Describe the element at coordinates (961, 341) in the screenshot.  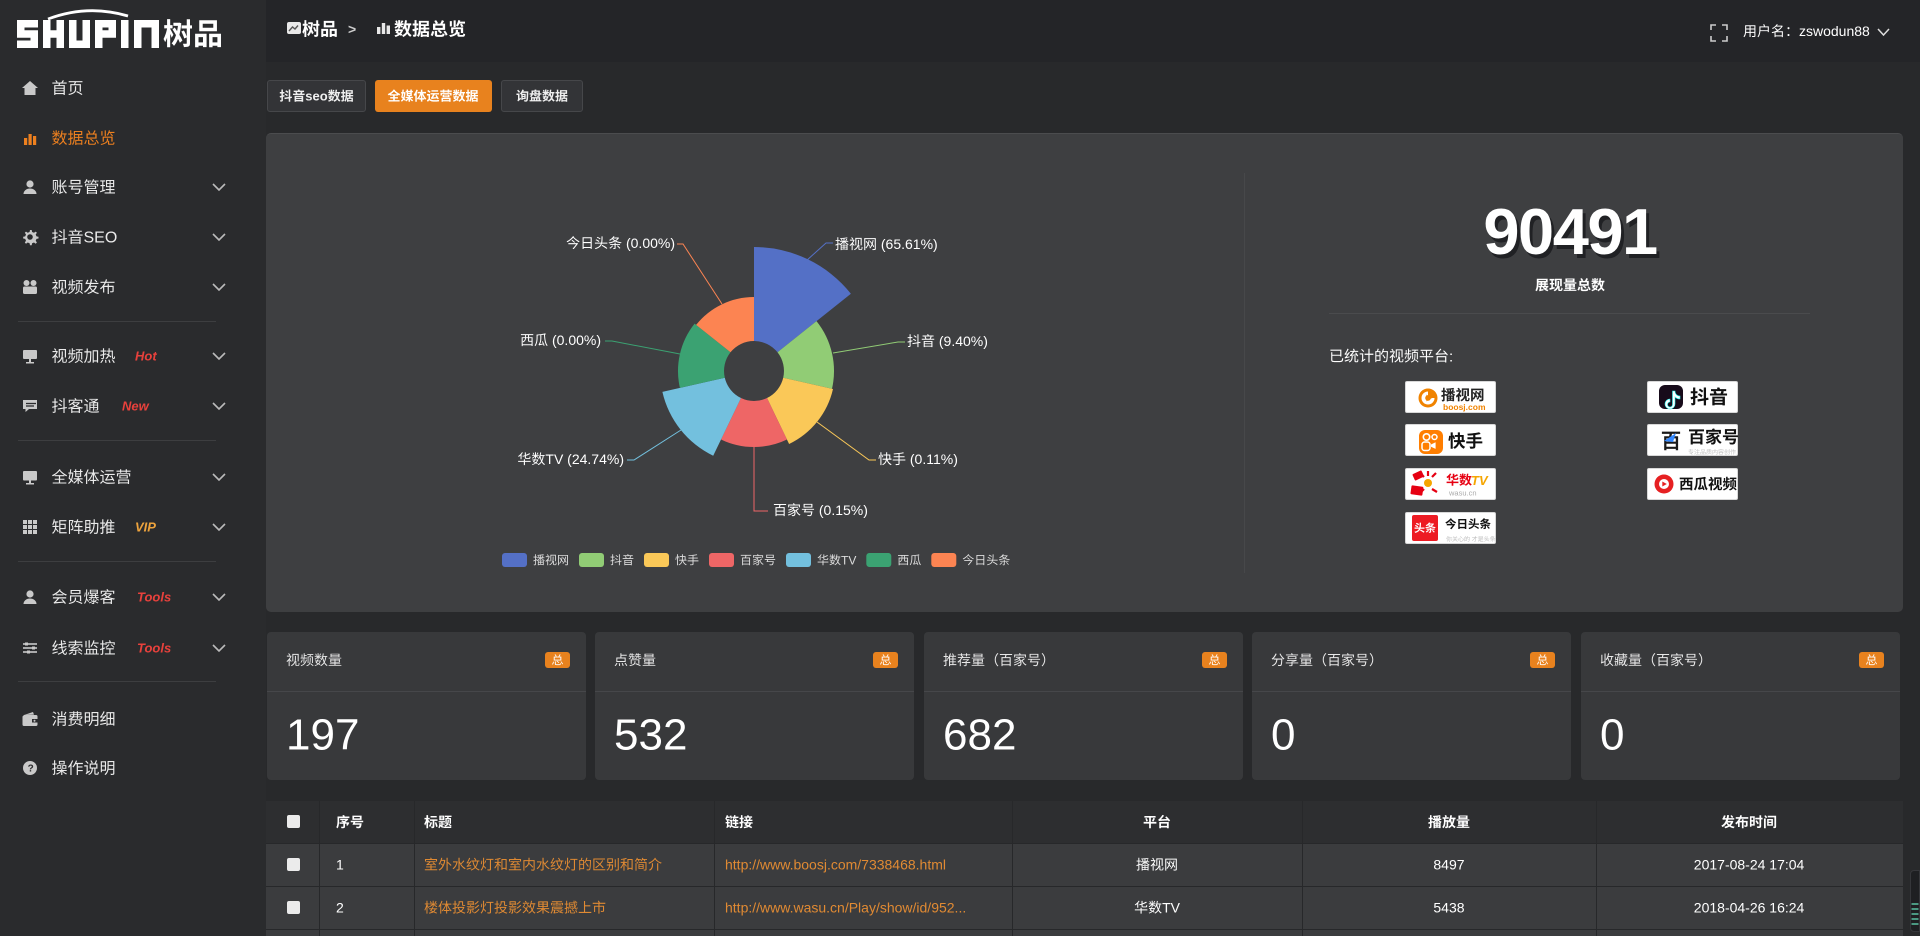
I see `svg-text: (9.40%)` at that location.